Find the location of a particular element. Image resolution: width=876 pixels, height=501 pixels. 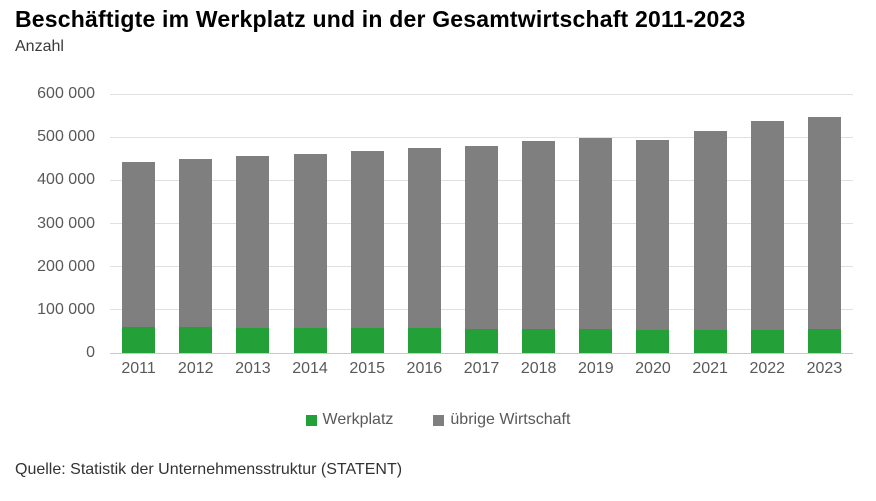

bar-uebrige-wirtschaft-2019 is located at coordinates (596, 233).